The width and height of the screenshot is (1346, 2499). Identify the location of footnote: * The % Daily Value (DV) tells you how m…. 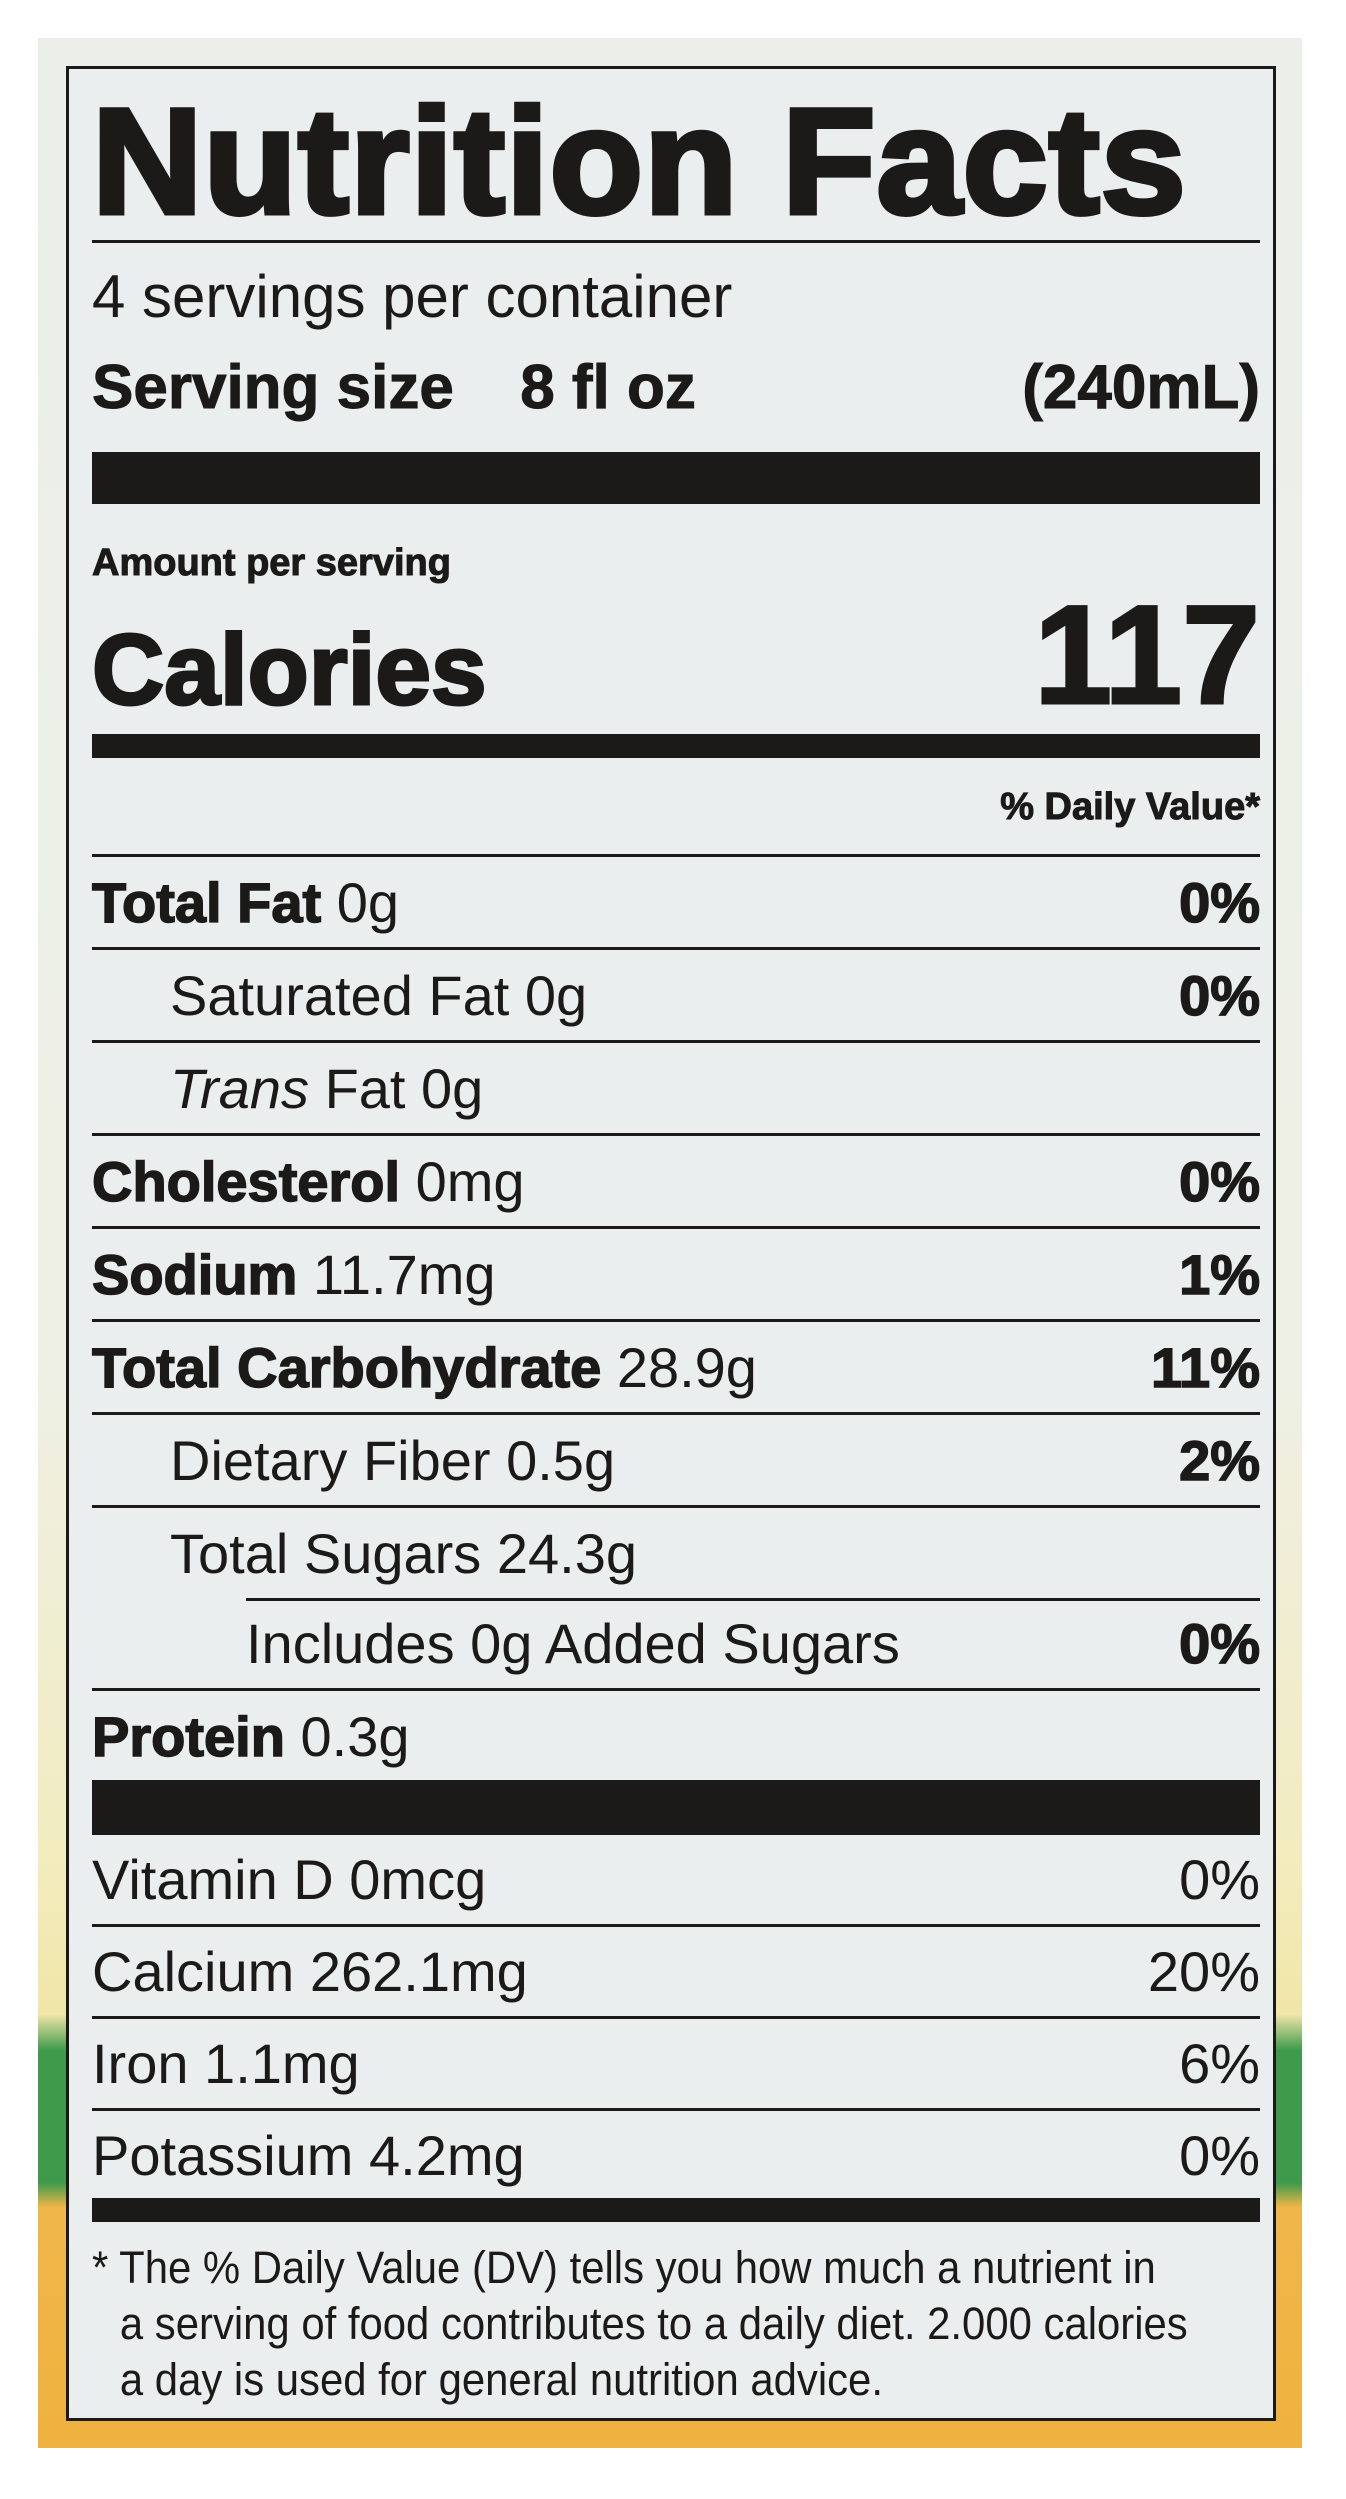
(640, 2323).